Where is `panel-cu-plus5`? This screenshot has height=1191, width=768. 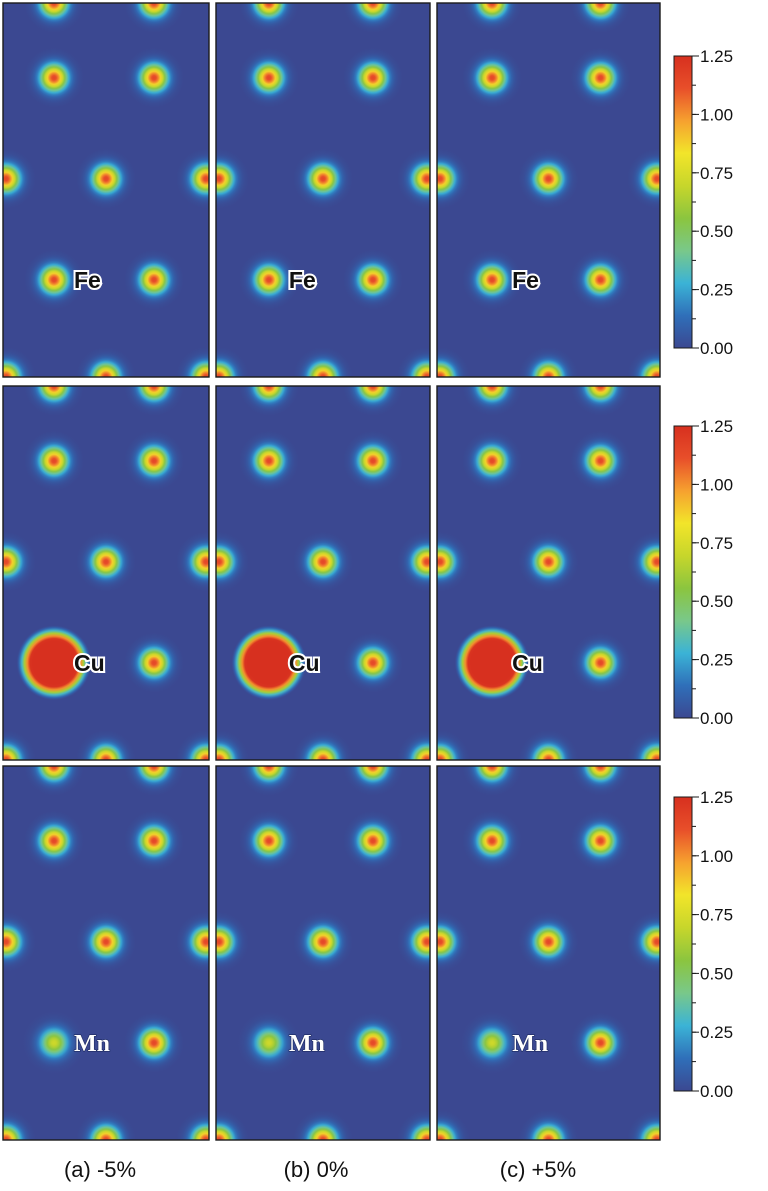
panel-cu-plus5 is located at coordinates (548, 573).